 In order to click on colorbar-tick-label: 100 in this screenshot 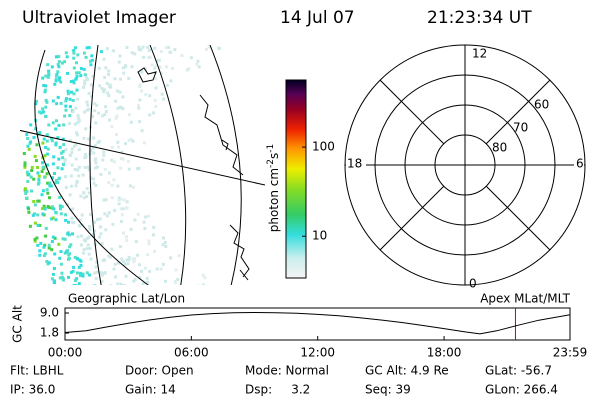, I will do `click(323, 147)`.